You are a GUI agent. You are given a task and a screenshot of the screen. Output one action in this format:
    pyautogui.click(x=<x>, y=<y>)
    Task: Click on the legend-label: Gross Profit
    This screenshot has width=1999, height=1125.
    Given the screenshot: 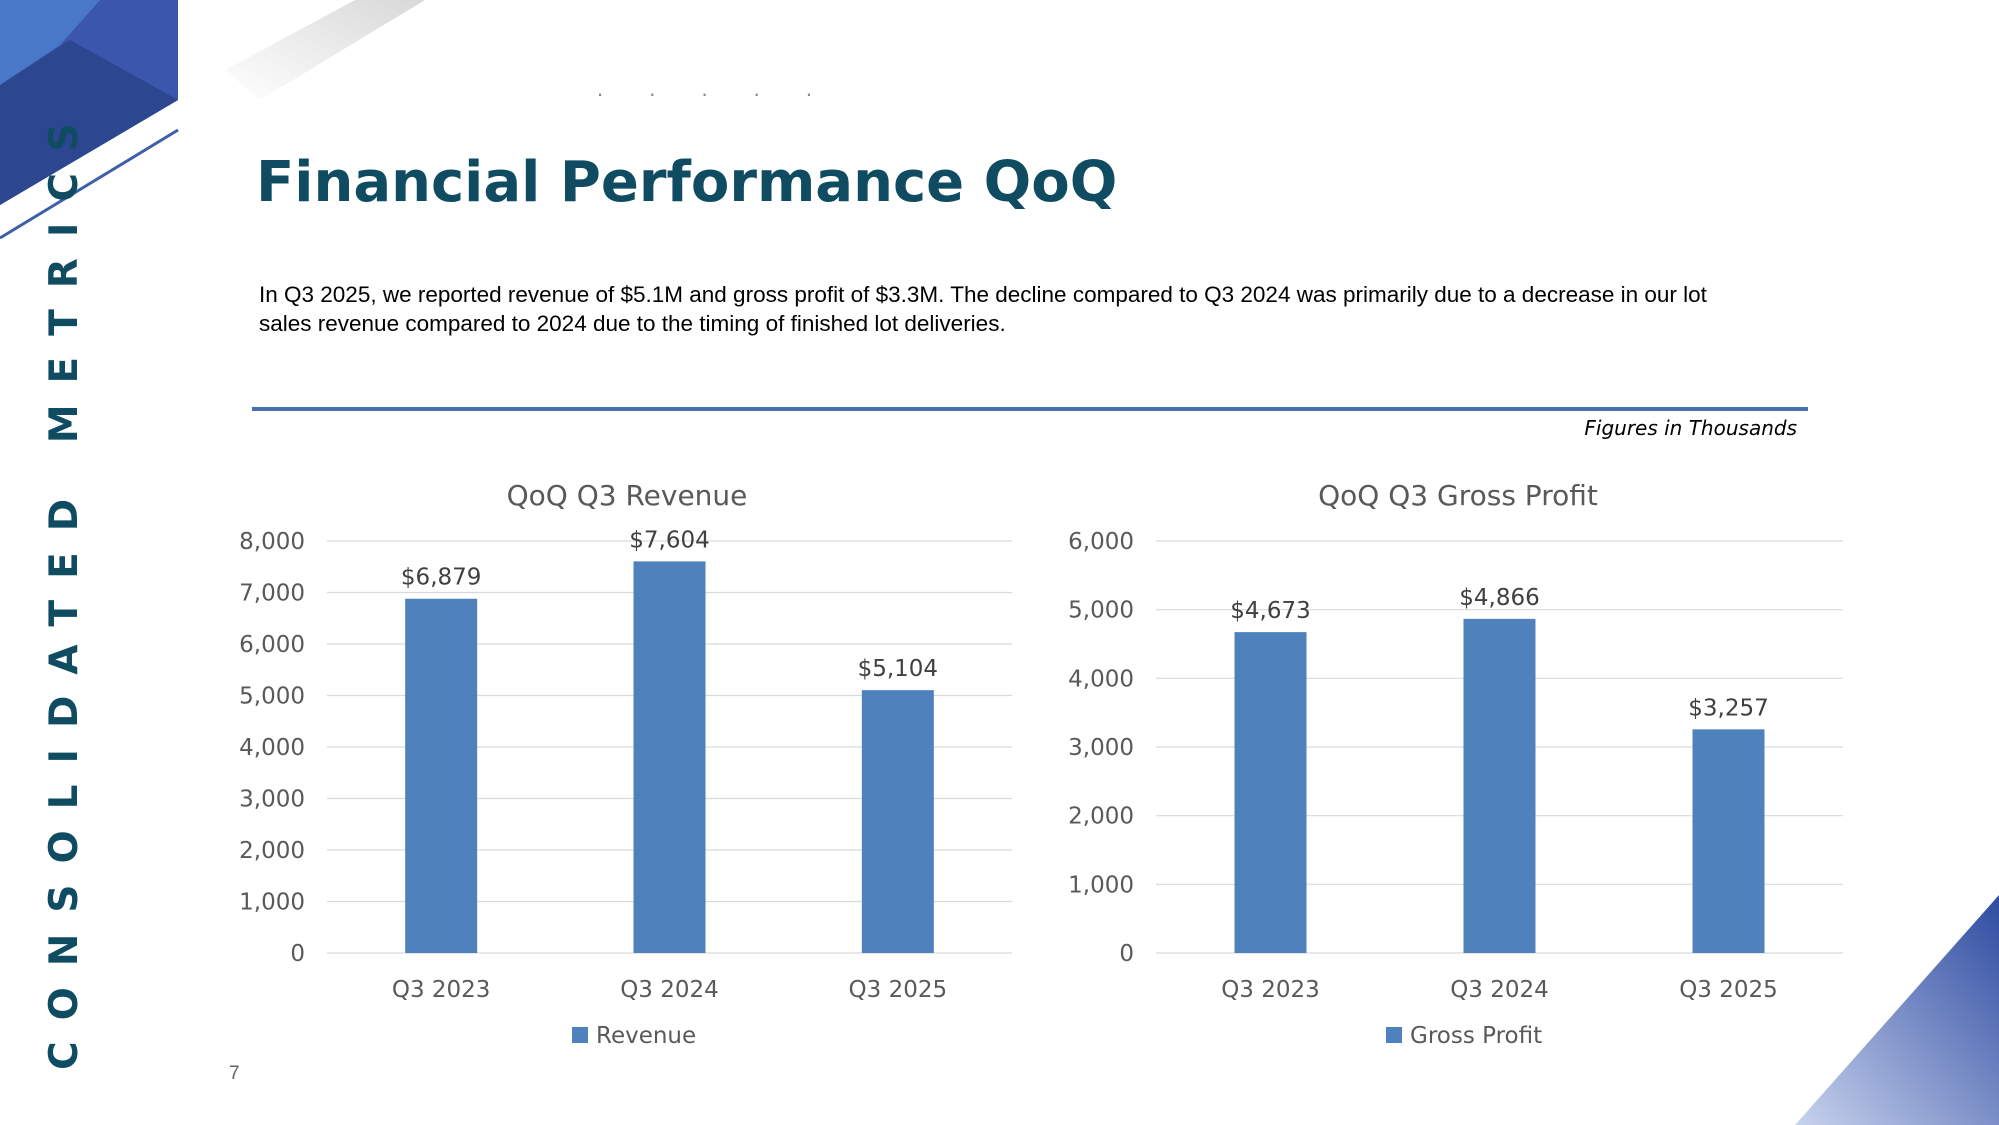 What is the action you would take?
    pyautogui.click(x=1476, y=1036)
    